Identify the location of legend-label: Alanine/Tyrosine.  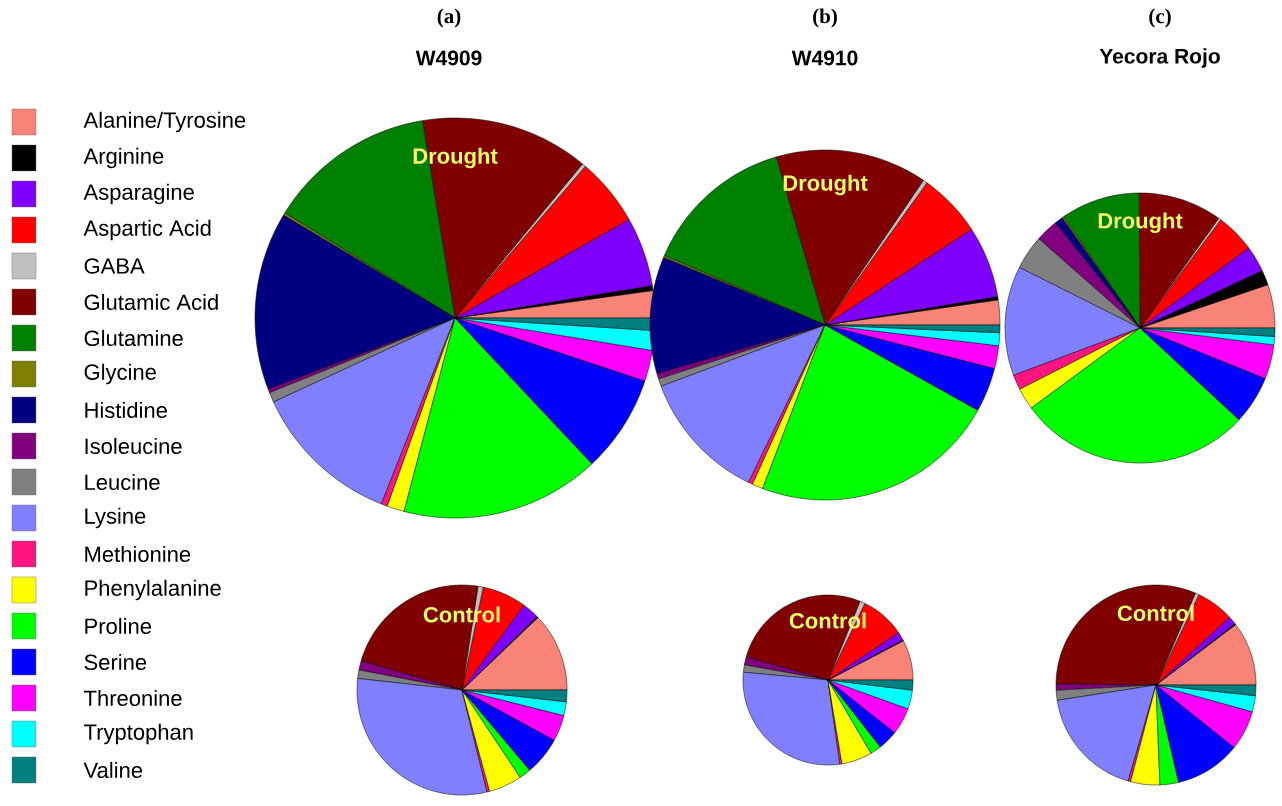
(164, 122).